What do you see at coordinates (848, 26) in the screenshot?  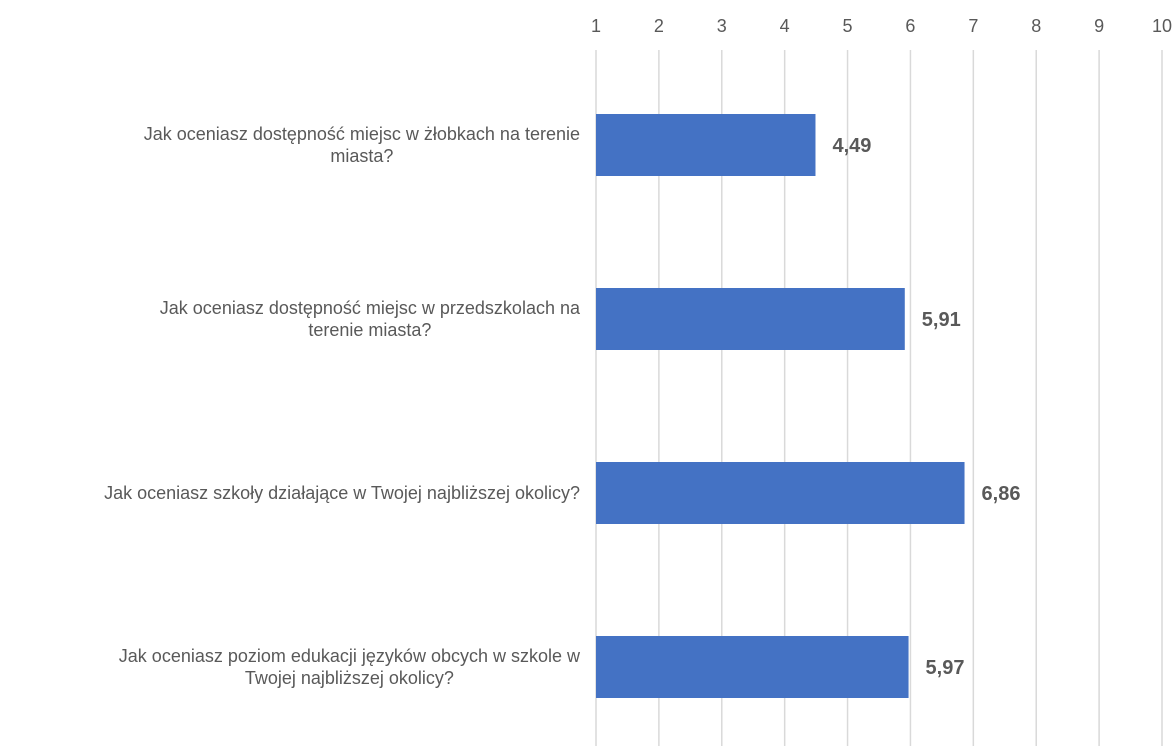 I see `x-tick-label: 5` at bounding box center [848, 26].